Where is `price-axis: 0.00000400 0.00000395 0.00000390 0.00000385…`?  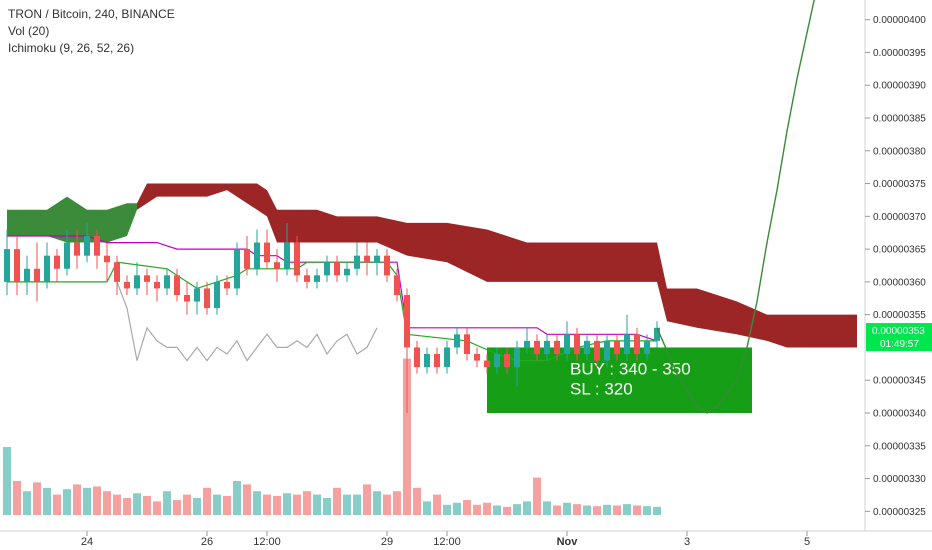 price-axis: 0.00000400 0.00000395 0.00000390 0.00000385… is located at coordinates (895, 266).